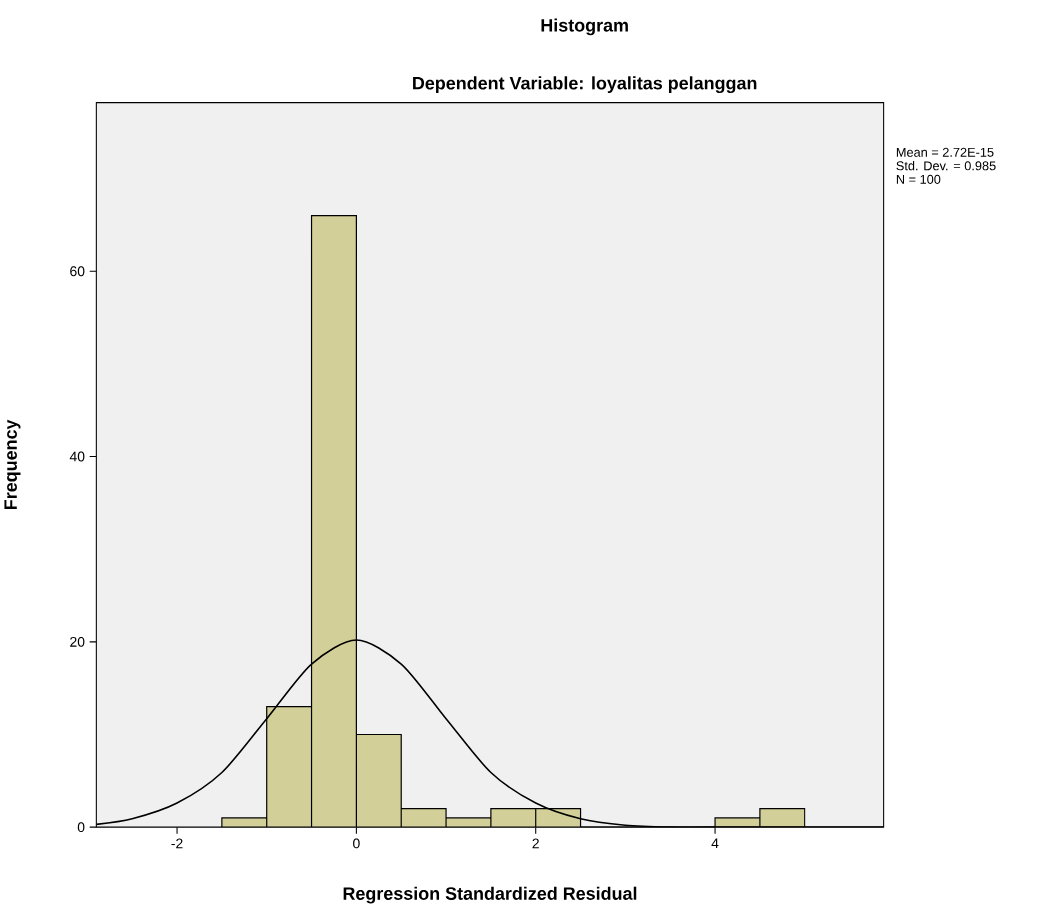 This screenshot has width=1062, height=918. I want to click on chart-subtitle: Dependent Variable: loyalitas pelanggan, so click(585, 85).